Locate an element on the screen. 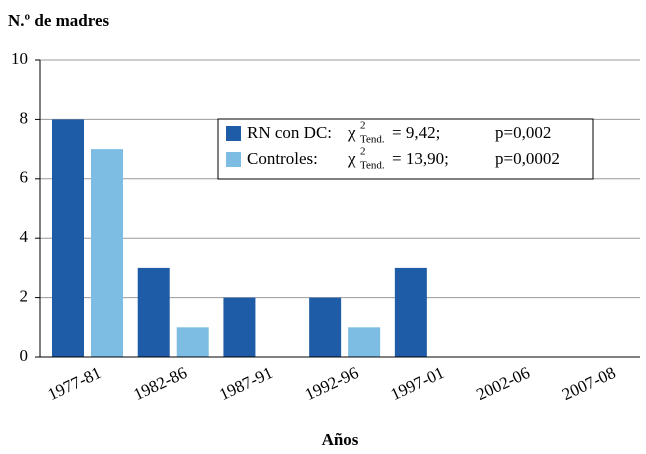 This screenshot has height=454, width=646. x-tick-label: 1987-91 is located at coordinates (245, 383).